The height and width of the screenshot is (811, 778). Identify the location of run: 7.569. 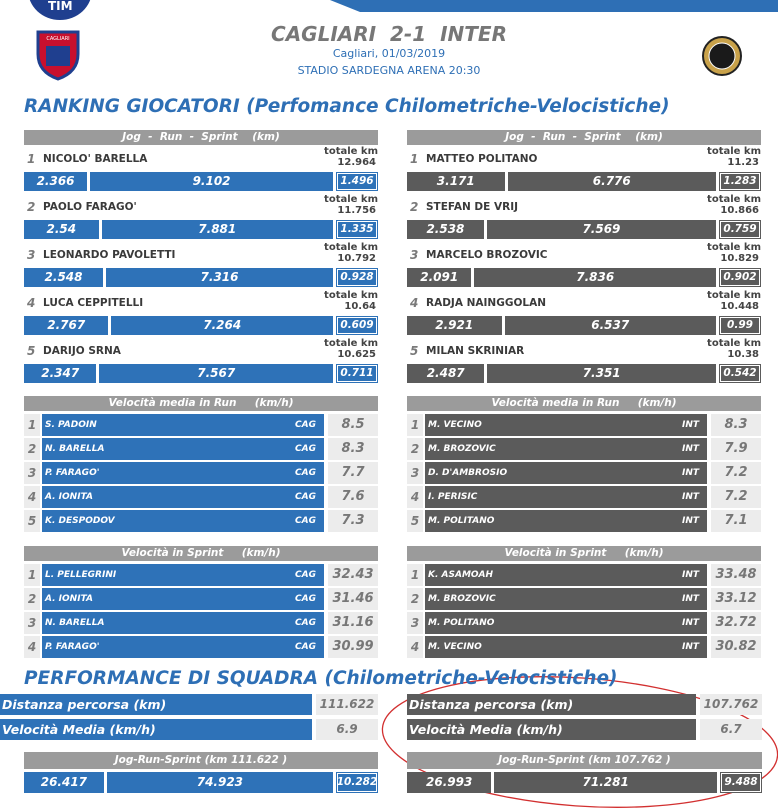
(601, 229).